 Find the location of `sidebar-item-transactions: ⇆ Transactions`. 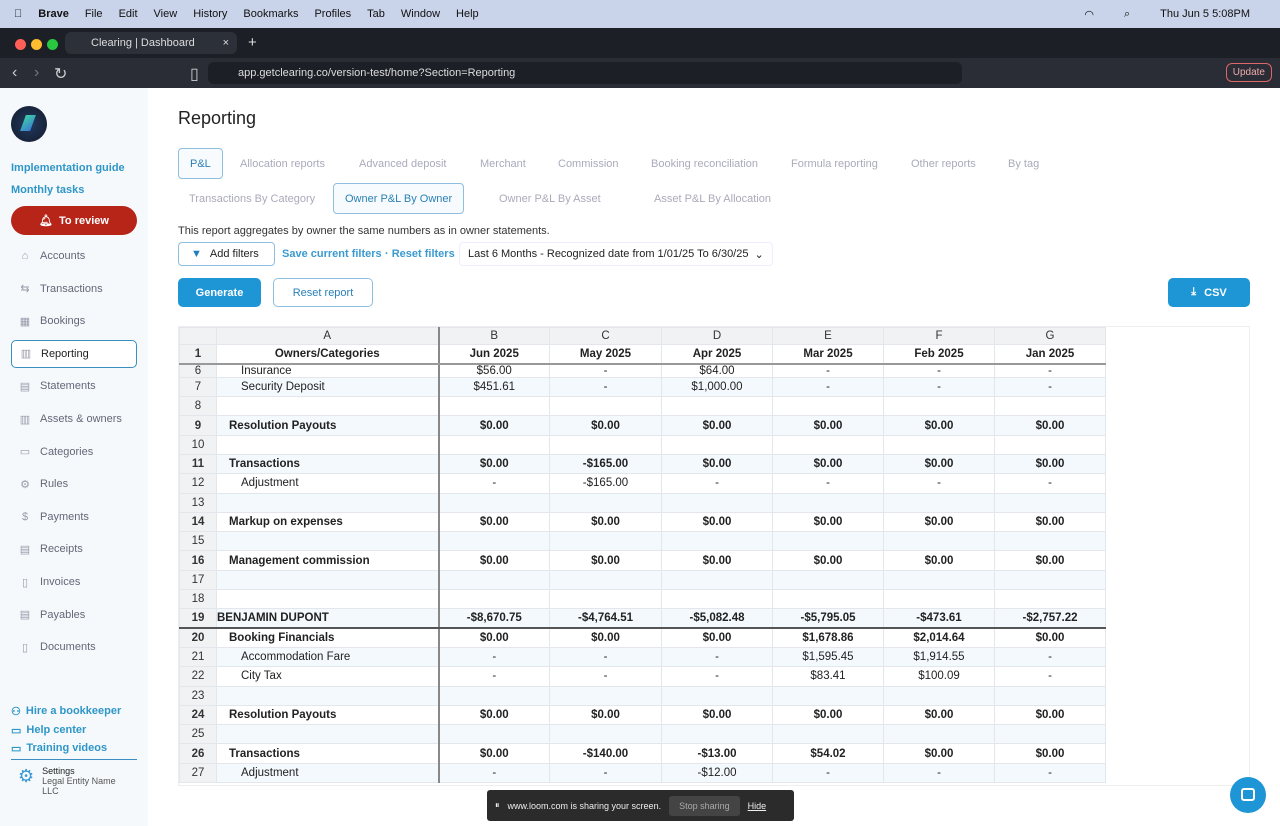

sidebar-item-transactions: ⇆ Transactions is located at coordinates (74, 289).